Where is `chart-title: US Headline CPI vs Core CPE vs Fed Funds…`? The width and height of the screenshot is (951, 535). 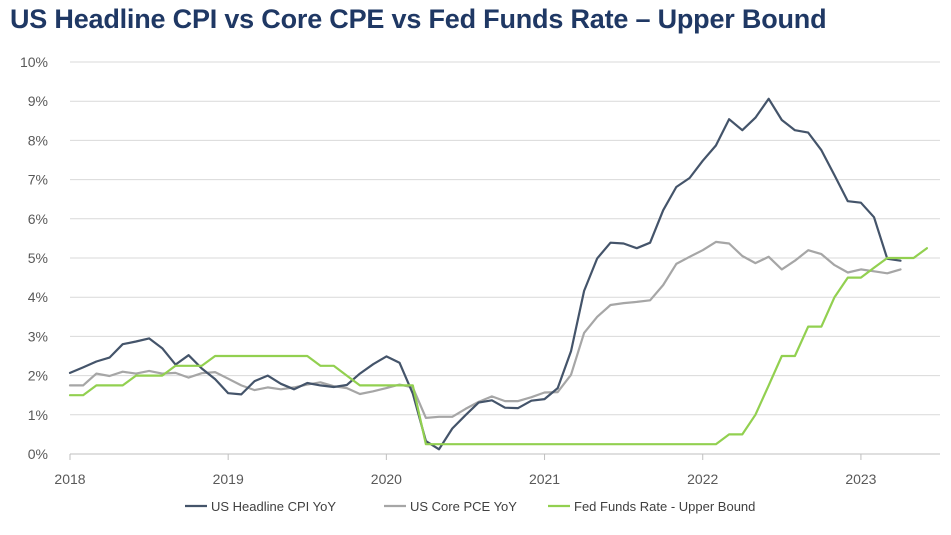 chart-title: US Headline CPI vs Core CPE vs Fed Funds… is located at coordinates (418, 19).